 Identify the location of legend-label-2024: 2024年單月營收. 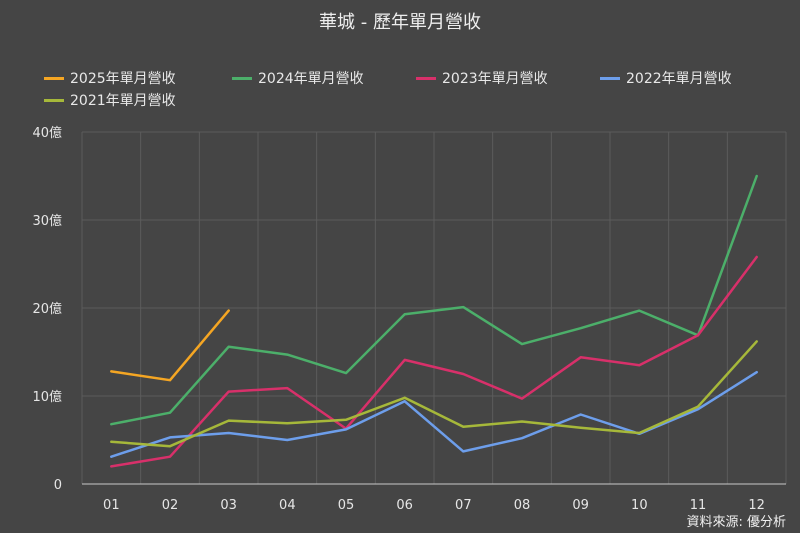
(311, 79).